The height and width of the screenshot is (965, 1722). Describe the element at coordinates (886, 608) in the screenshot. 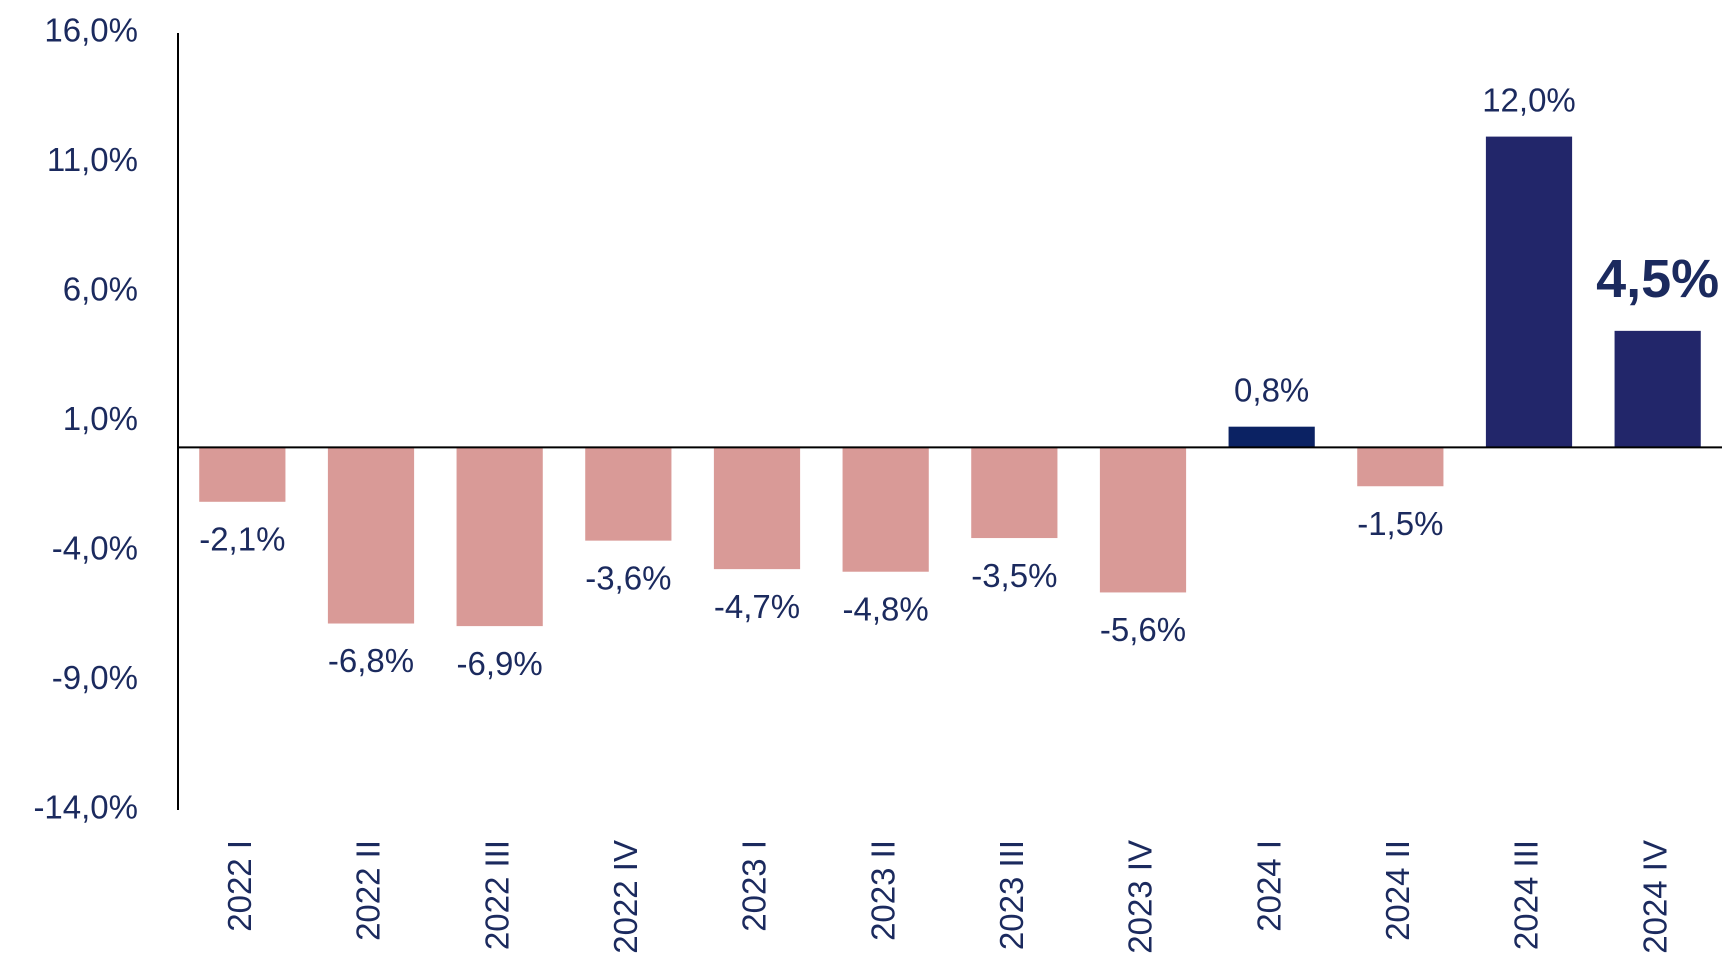

I see `value-label: -4,8%` at that location.